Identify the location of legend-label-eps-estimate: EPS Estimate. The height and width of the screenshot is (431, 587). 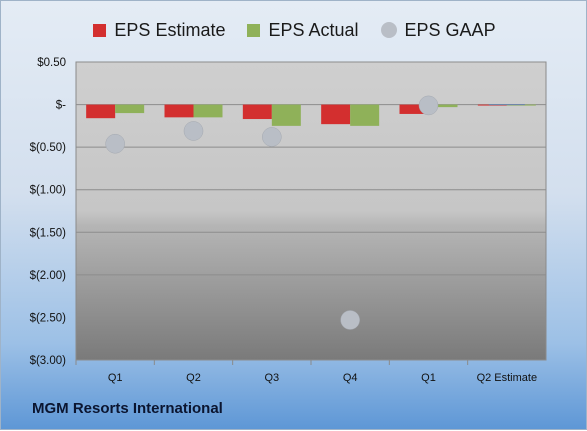
(170, 29).